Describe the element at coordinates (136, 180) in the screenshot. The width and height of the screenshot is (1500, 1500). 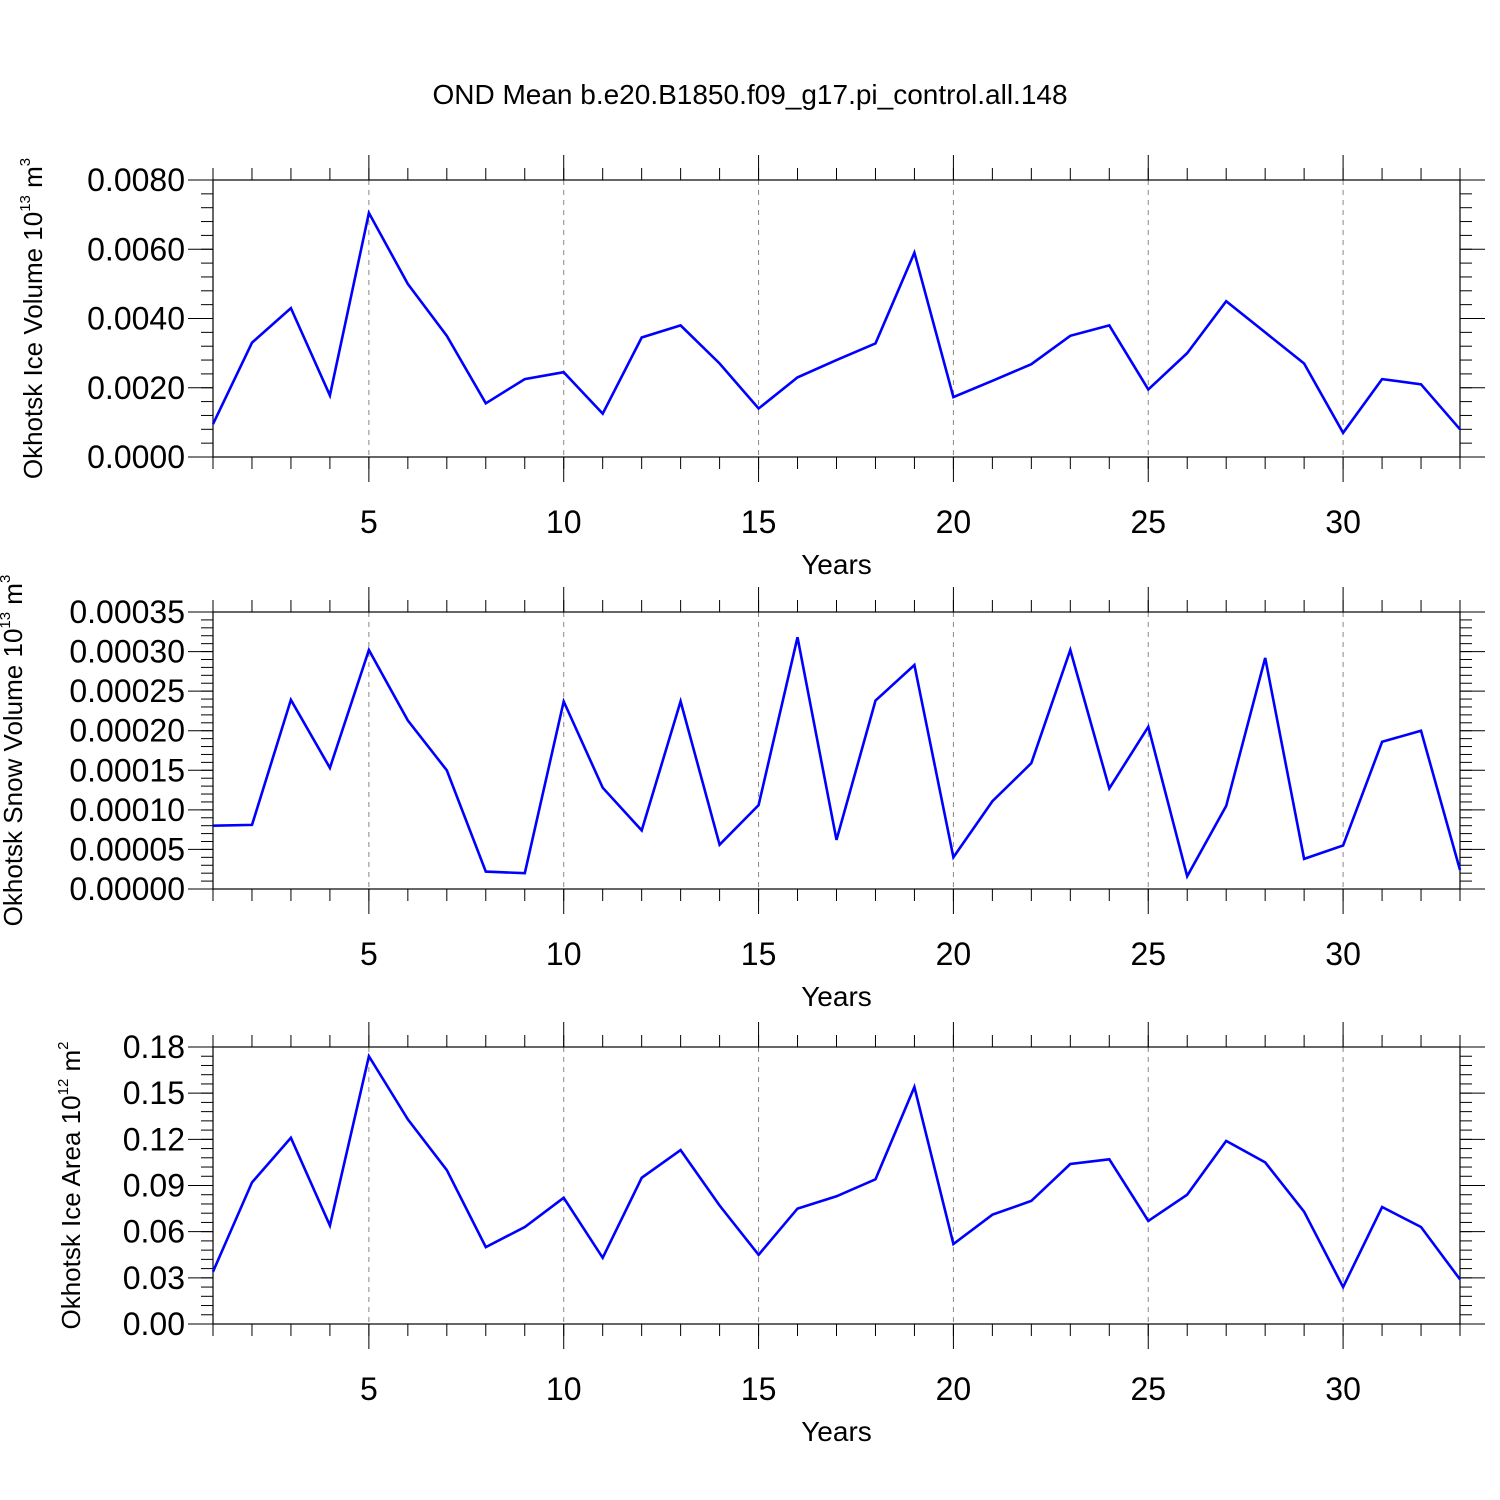
I see `y-tick-label: 0.0080` at that location.